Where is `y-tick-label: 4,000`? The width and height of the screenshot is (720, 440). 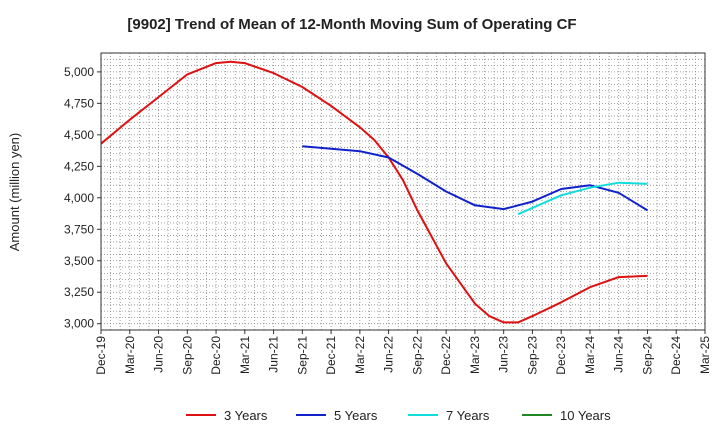 y-tick-label: 4,000 is located at coordinates (79, 198).